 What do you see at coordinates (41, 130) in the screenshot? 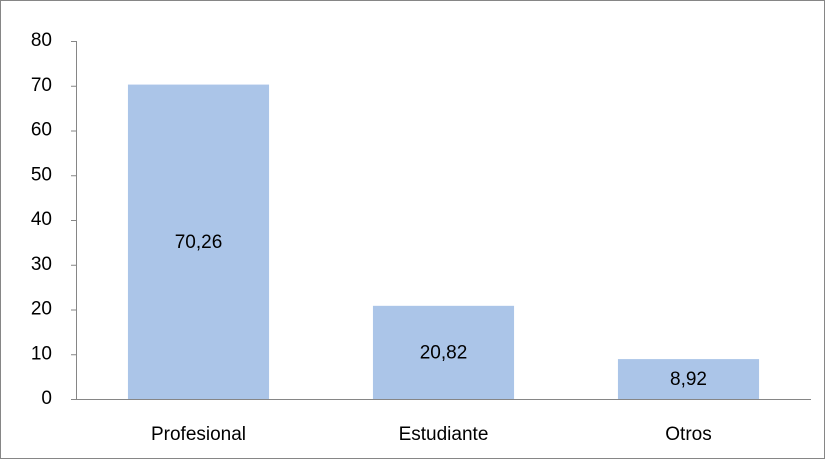
I see `y-tick-label: 60` at bounding box center [41, 130].